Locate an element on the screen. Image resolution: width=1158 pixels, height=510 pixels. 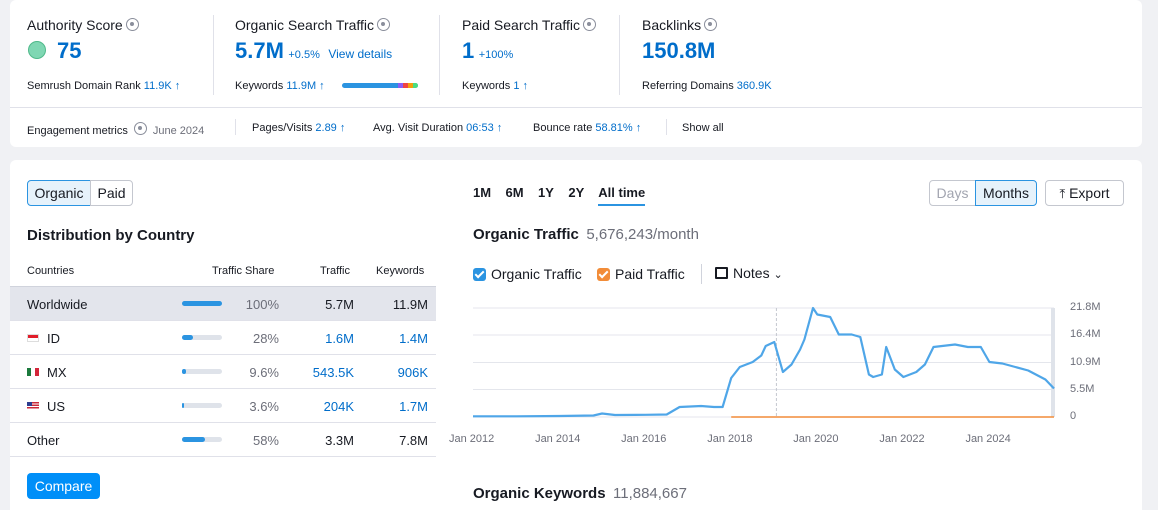
paid-traffic-delta: +100% is located at coordinates (496, 55).